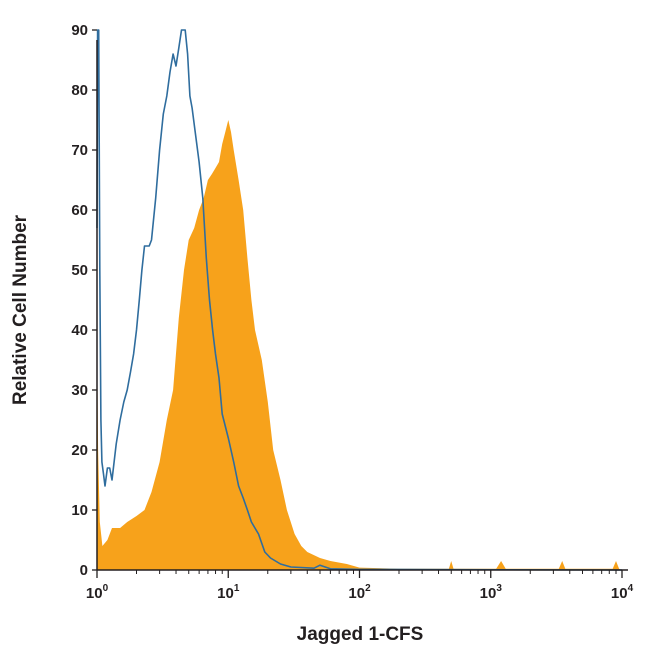 The image size is (650, 650). What do you see at coordinates (79, 90) in the screenshot?
I see `y-tick-label: 80` at bounding box center [79, 90].